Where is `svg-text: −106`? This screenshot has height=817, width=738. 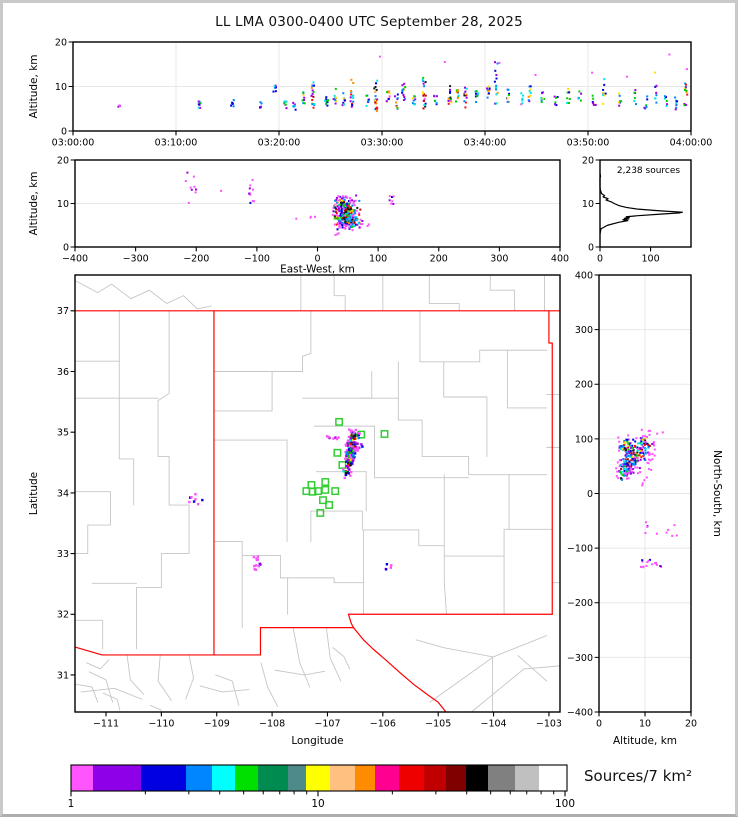 svg-text: −106 is located at coordinates (383, 724).